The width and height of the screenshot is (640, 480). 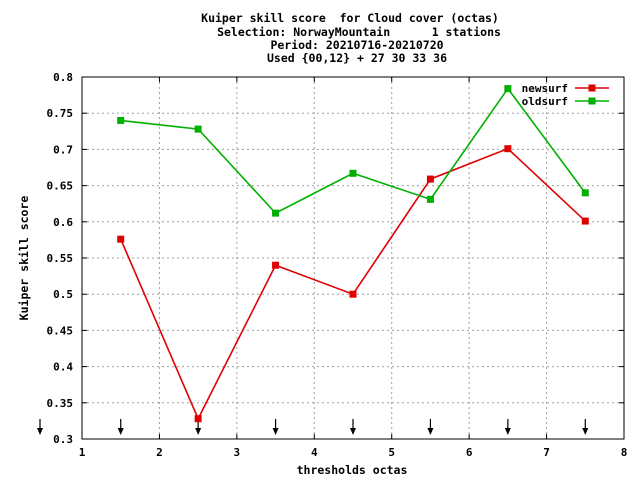 I want to click on title-line-4: Used {00,12} + 27 30 33 36, so click(x=357, y=58).